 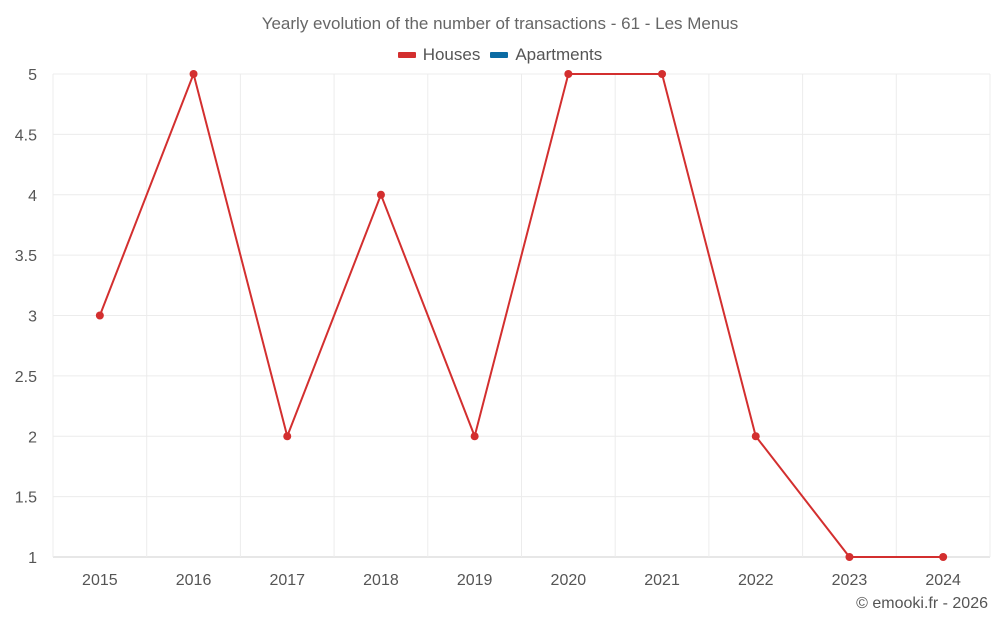 I want to click on x-tick-label: 2023, so click(x=850, y=580).